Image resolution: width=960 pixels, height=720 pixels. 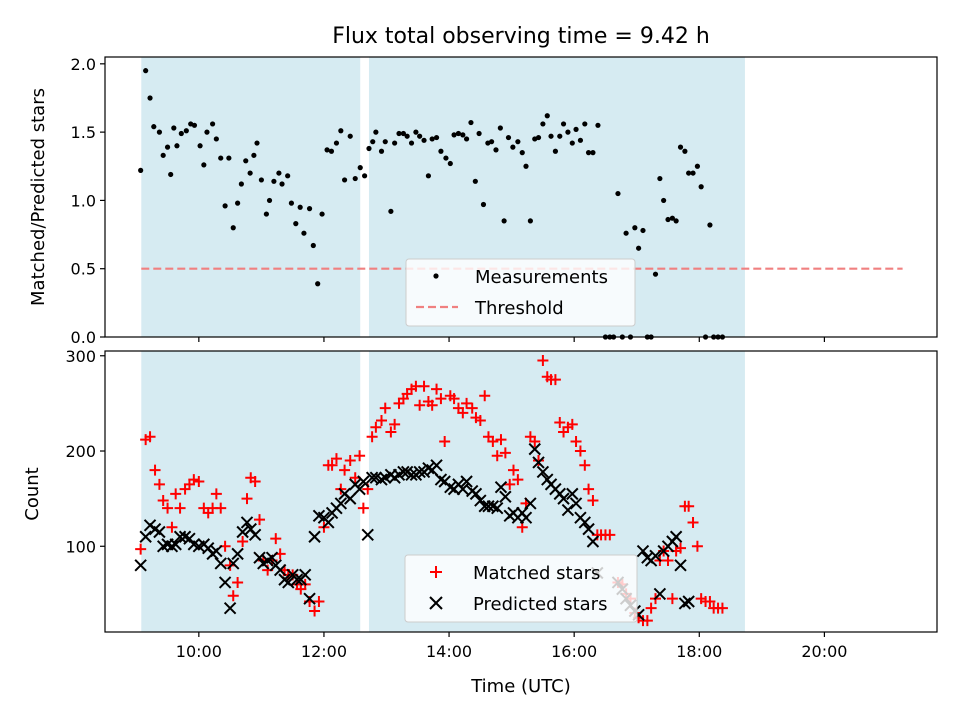 What do you see at coordinates (80, 546) in the screenshot?
I see `y-tick-label: 100` at bounding box center [80, 546].